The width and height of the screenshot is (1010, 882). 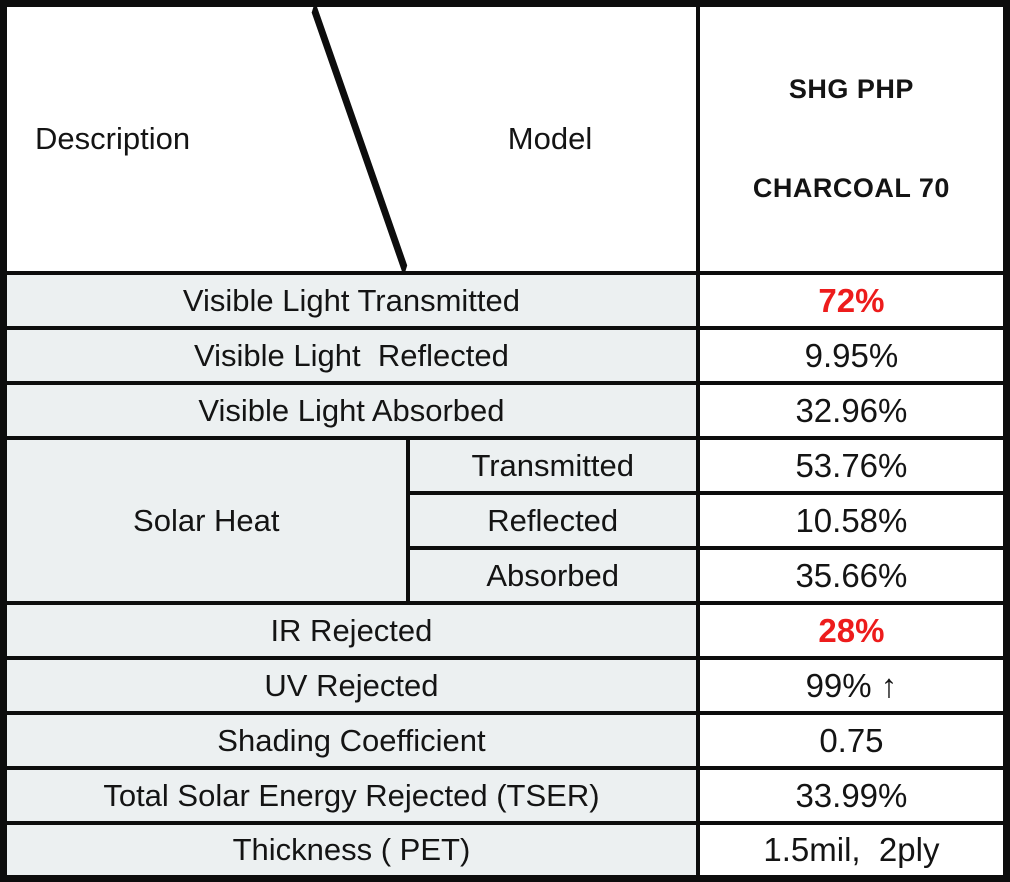 I want to click on row-sublabel: Reflected, so click(x=552, y=520).